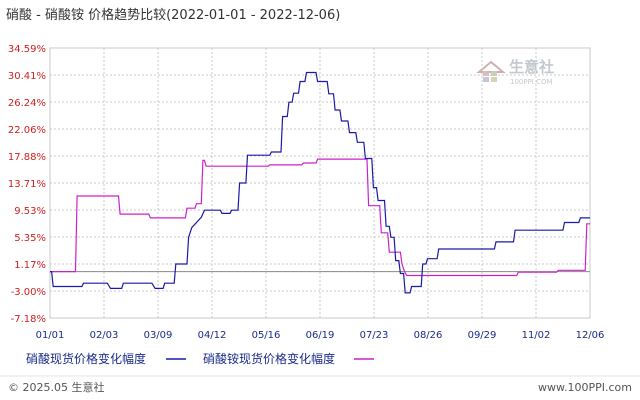  What do you see at coordinates (590, 335) in the screenshot?
I see `x-tick-label: 12/06` at bounding box center [590, 335].